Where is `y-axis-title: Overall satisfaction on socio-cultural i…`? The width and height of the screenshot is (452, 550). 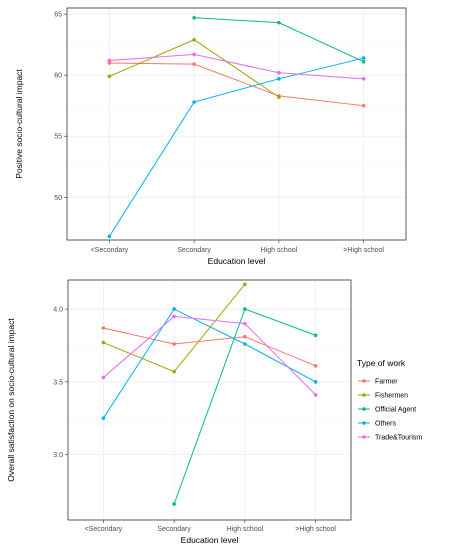 y-axis-title: Overall satisfaction on socio-cultural i… is located at coordinates (11, 400).